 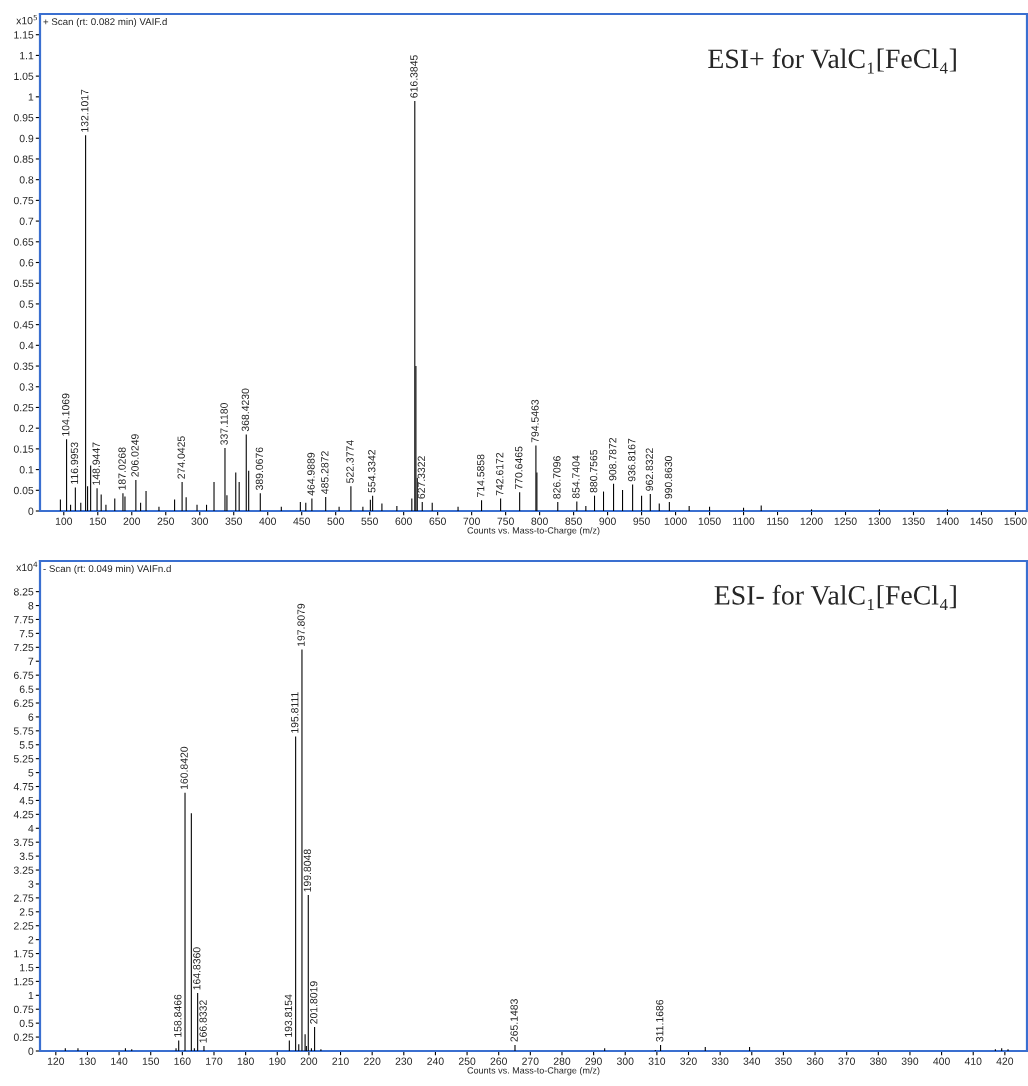 What do you see at coordinates (24, 620) in the screenshot?
I see `y-tick-label: 7.75` at bounding box center [24, 620].